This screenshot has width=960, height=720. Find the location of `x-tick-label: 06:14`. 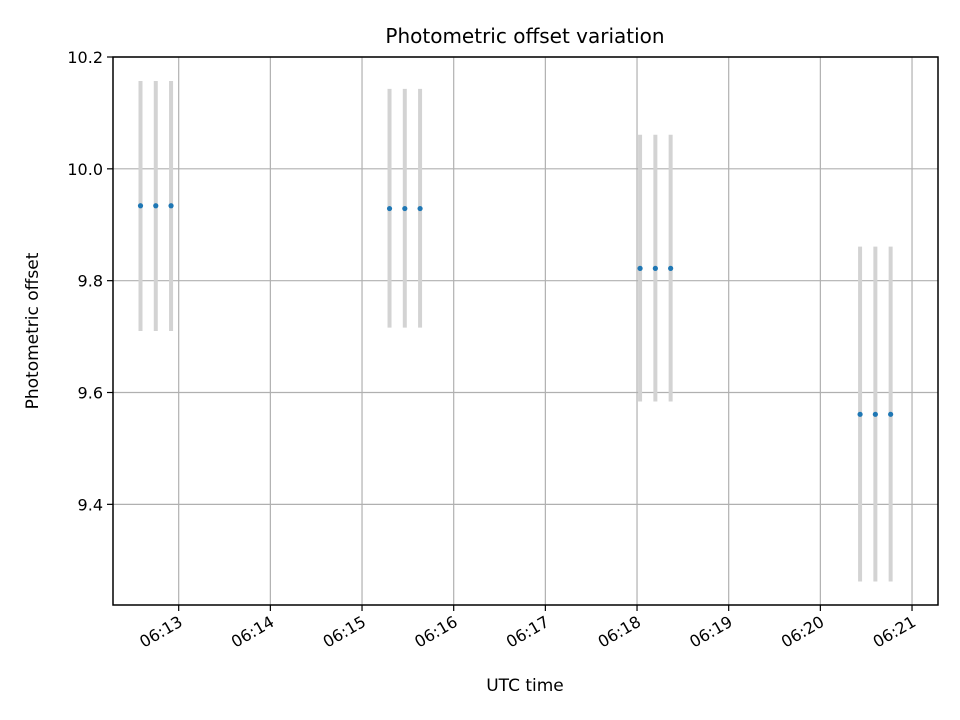

x-tick-label: 06:14 is located at coordinates (252, 632).